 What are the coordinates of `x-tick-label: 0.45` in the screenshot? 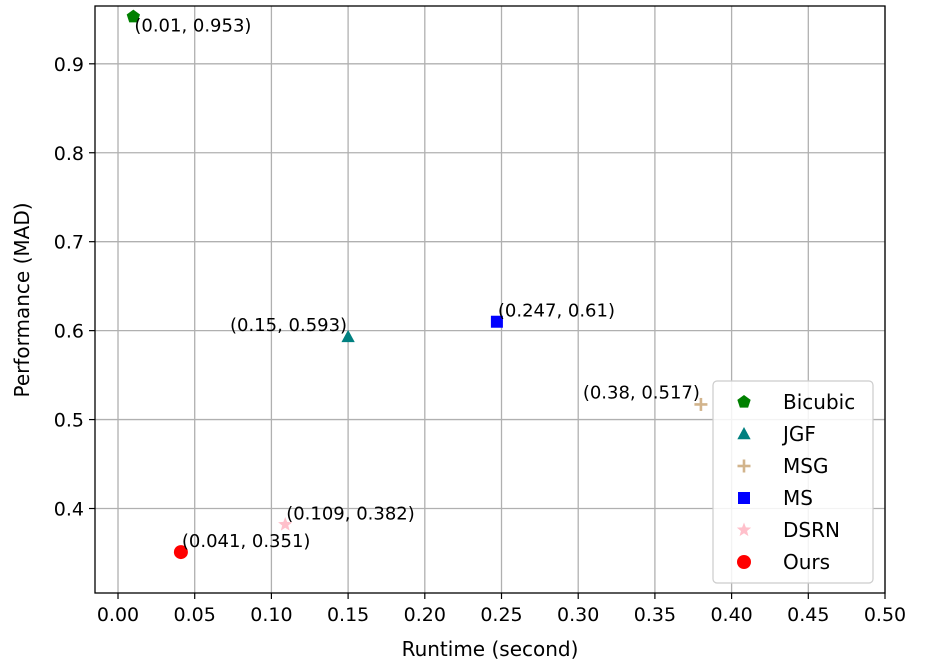 It's located at (808, 615).